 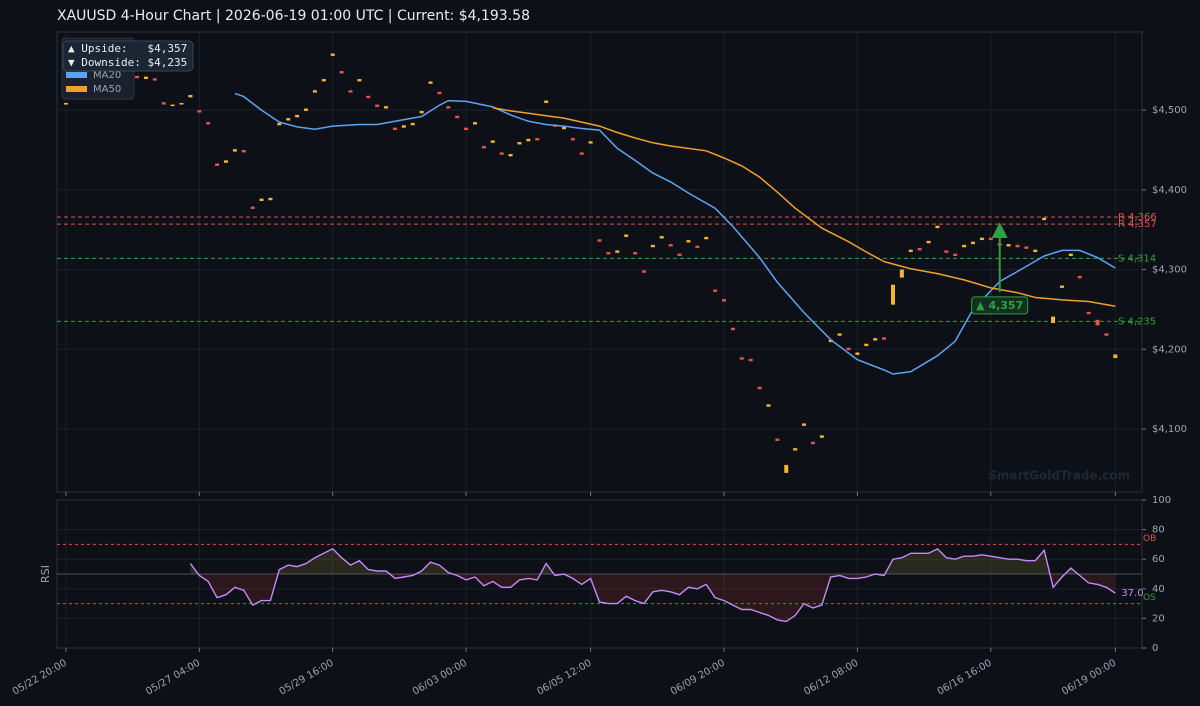 I want to click on y-tick-label: 0, so click(x=1155, y=648).